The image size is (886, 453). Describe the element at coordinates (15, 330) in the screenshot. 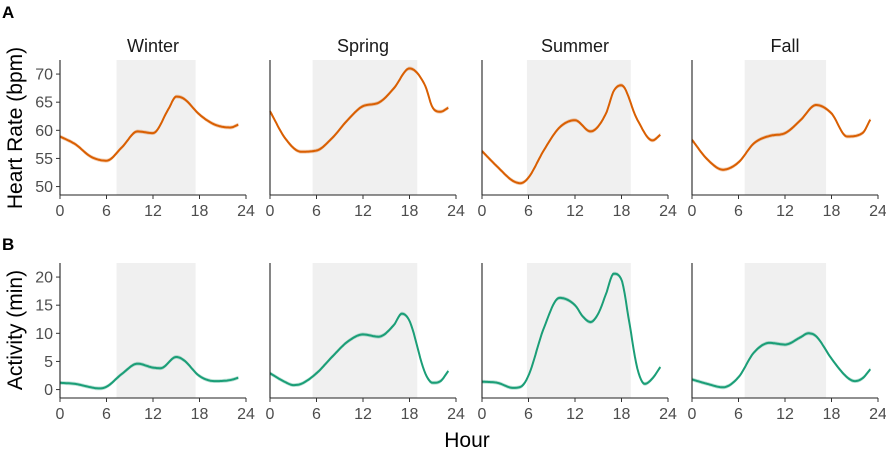

I see `activity-y-axis-label: Activity (min)` at that location.